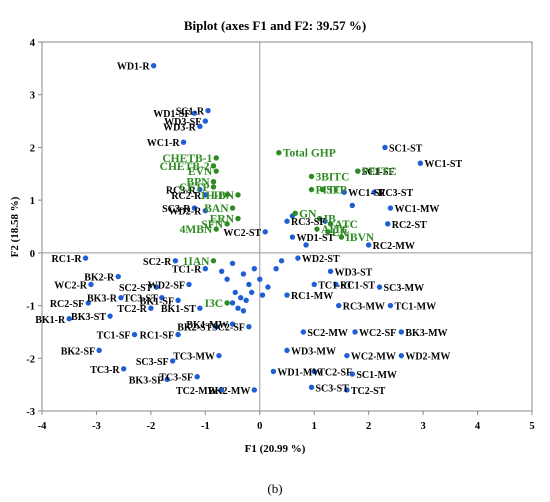 The height and width of the screenshot is (502, 550). I want to click on observation-label: BK1-MW, so click(207, 325).